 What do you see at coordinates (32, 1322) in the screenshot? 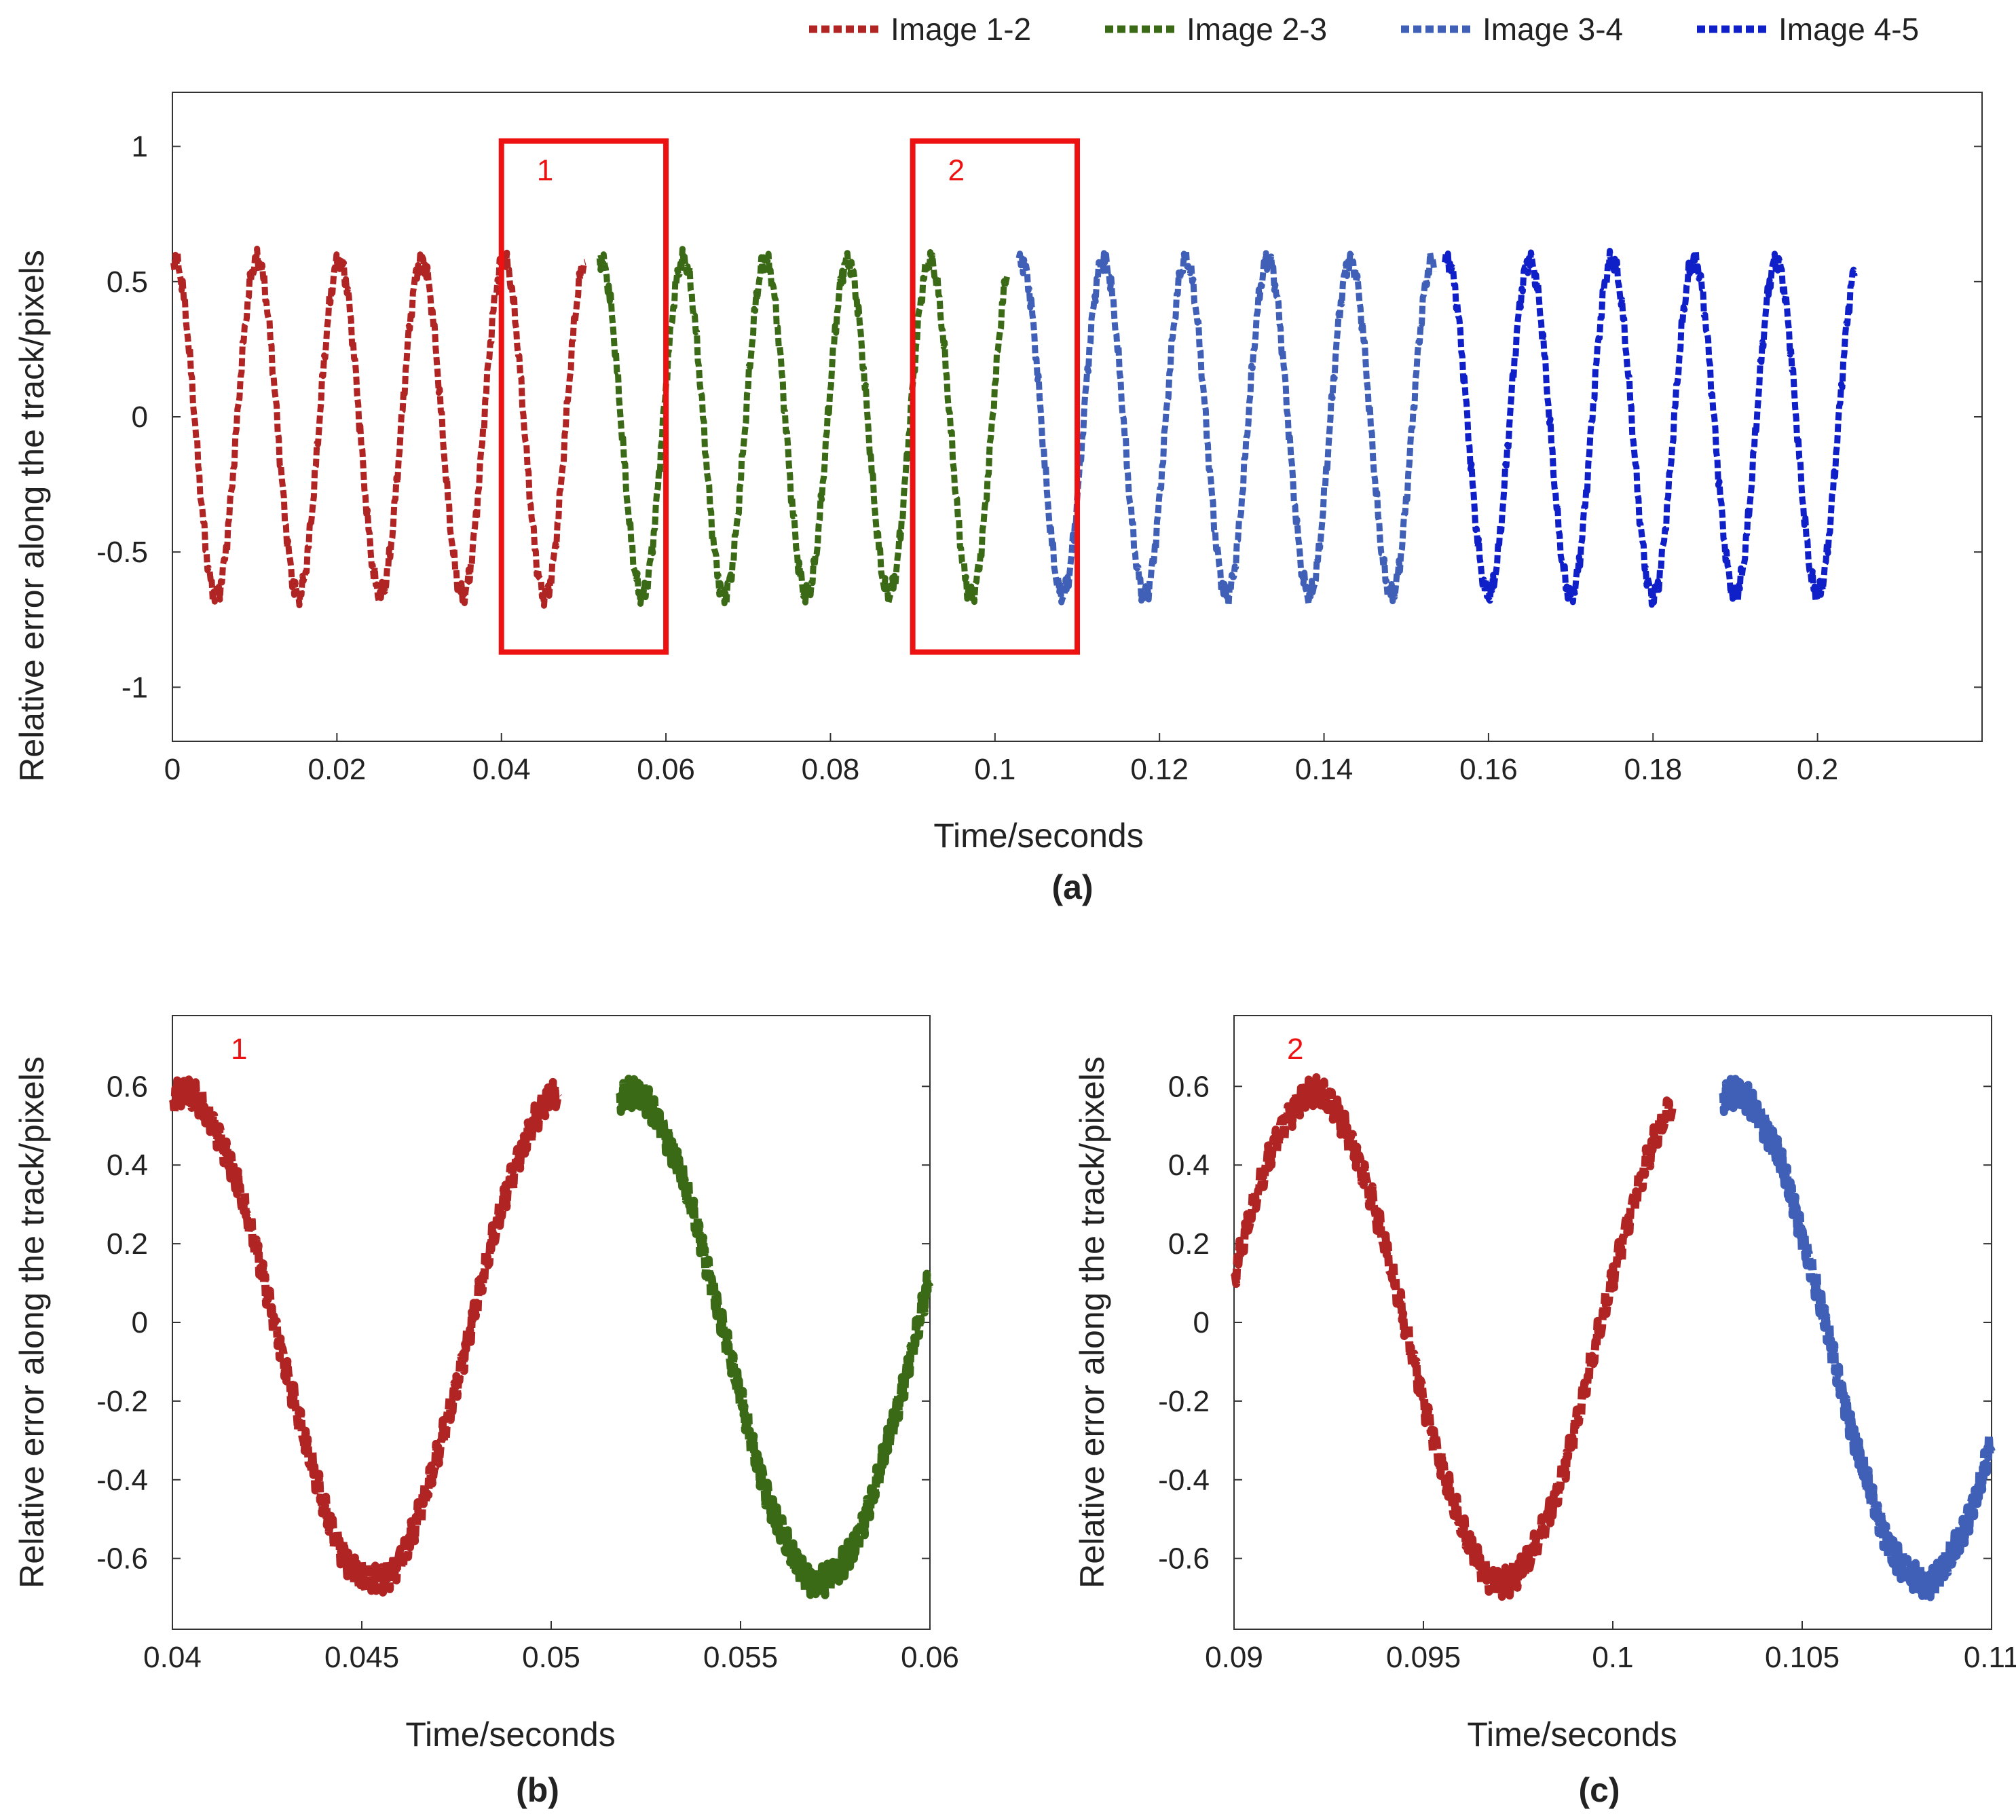
I see `y-axis-label-b: Relative error along the track/pixels` at bounding box center [32, 1322].